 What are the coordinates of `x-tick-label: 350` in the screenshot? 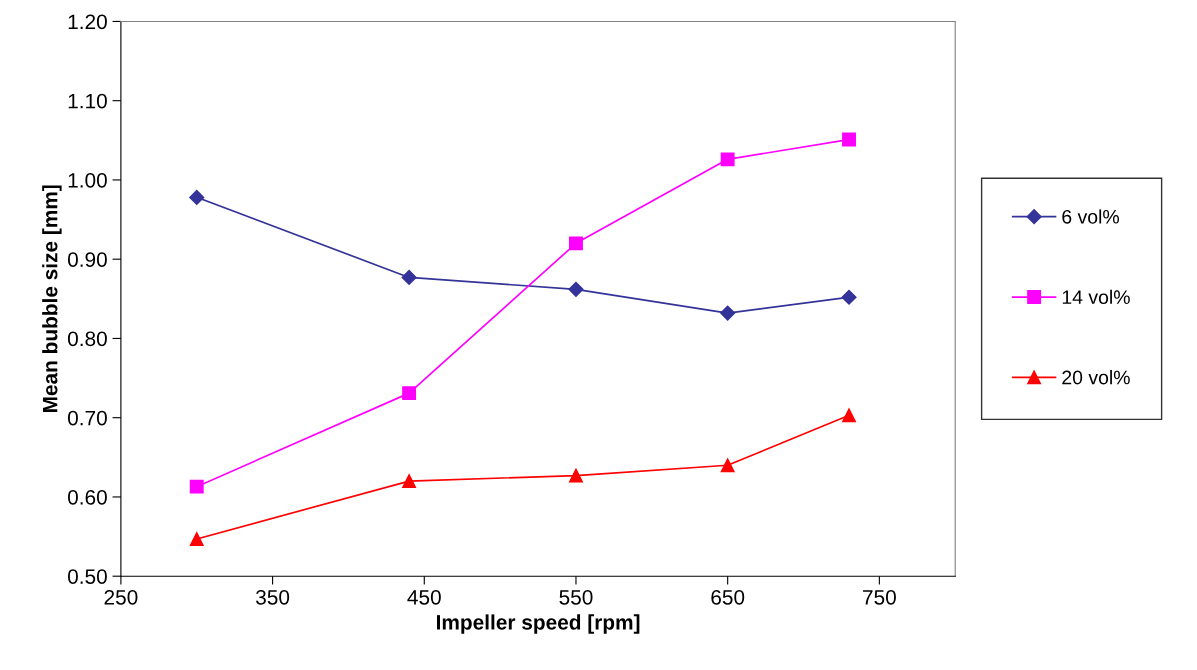 It's located at (273, 597).